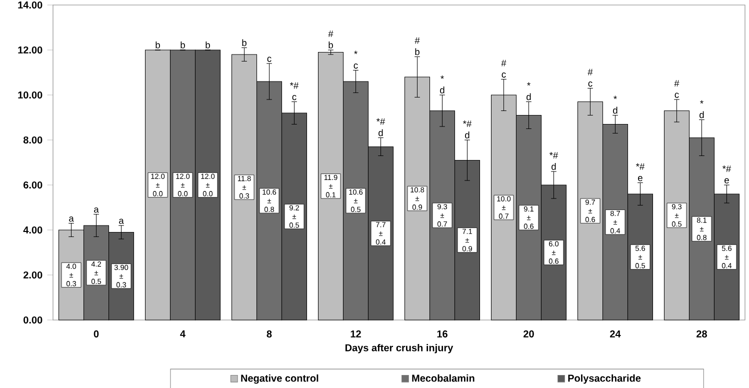 The height and width of the screenshot is (388, 749). Describe the element at coordinates (30, 95) in the screenshot. I see `y-tick-label: 10.00` at that location.